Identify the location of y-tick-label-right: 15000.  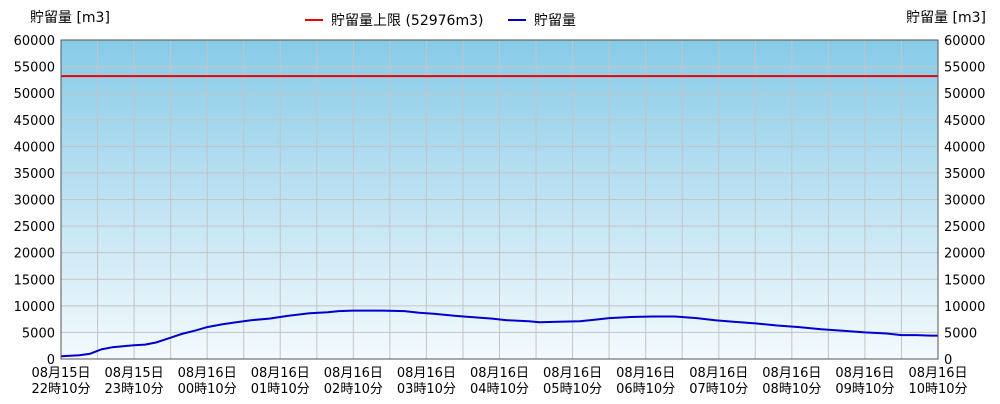
(964, 280).